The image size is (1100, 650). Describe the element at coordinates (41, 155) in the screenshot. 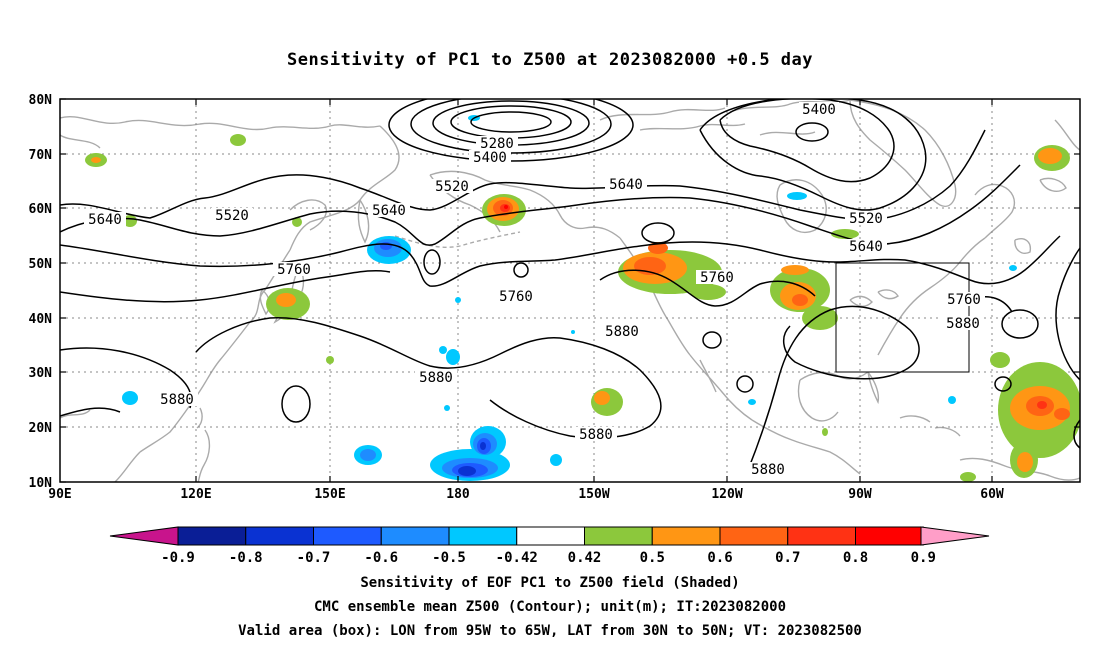

I see `lat-label: 70N` at that location.